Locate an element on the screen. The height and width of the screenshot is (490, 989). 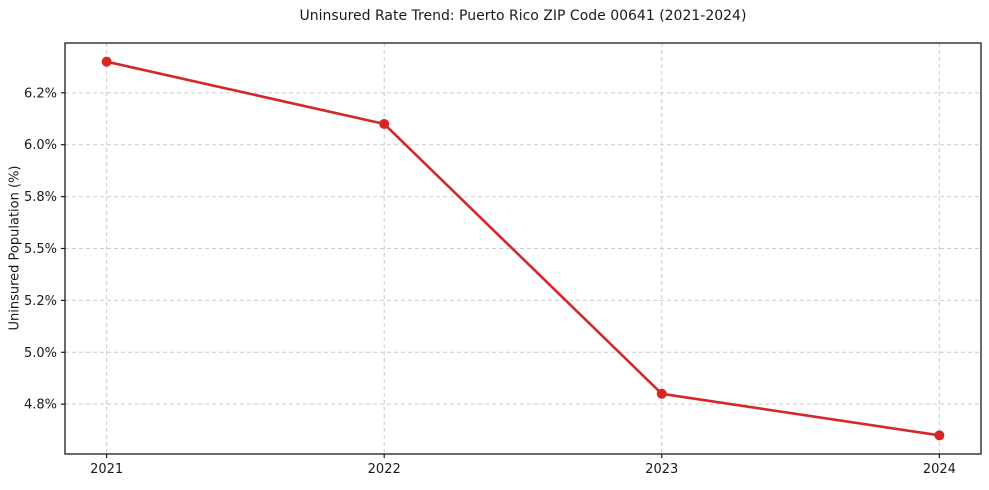
y-tick-label: 4.8% is located at coordinates (40, 405).